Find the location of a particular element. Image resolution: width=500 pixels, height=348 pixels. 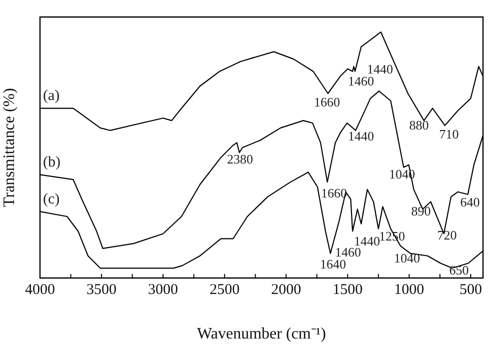

x-tick-label: 2000 is located at coordinates (286, 290).